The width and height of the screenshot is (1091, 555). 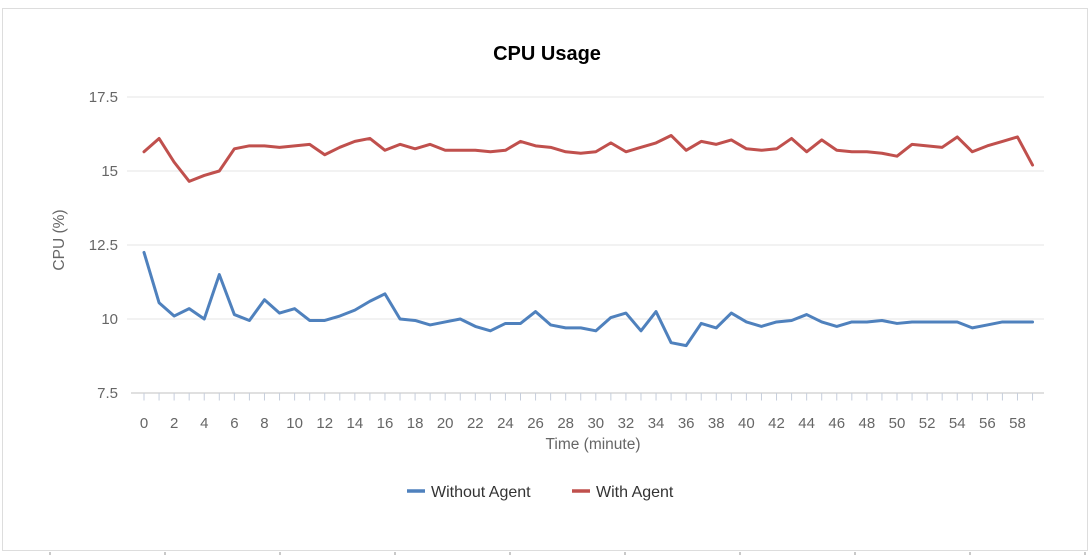 I want to click on x-tick-label: 12, so click(x=324, y=423).